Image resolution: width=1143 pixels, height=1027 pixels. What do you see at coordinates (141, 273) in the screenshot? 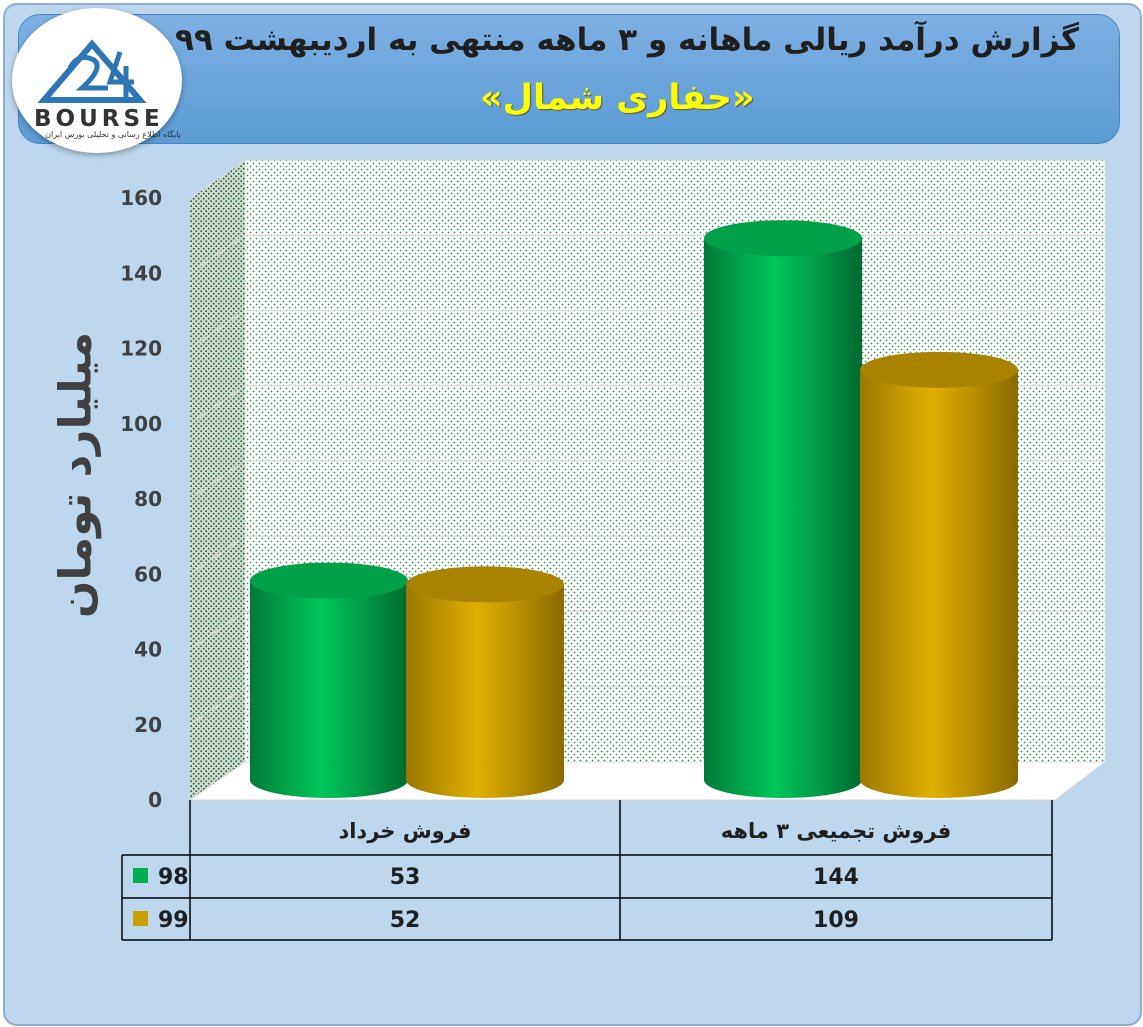
I see `y-tick-label: 140` at bounding box center [141, 273].